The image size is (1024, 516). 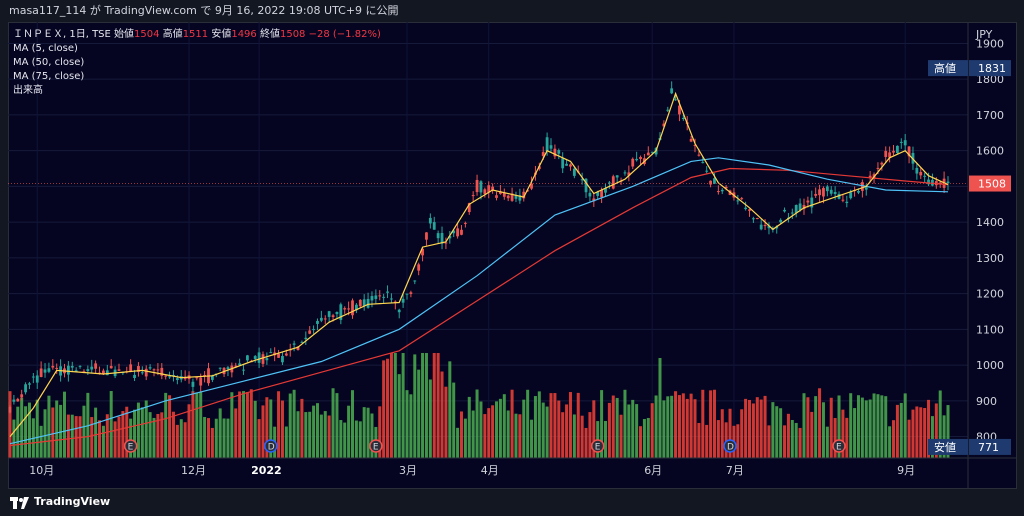 I want to click on price-tick-1300: 1300, so click(x=990, y=258).